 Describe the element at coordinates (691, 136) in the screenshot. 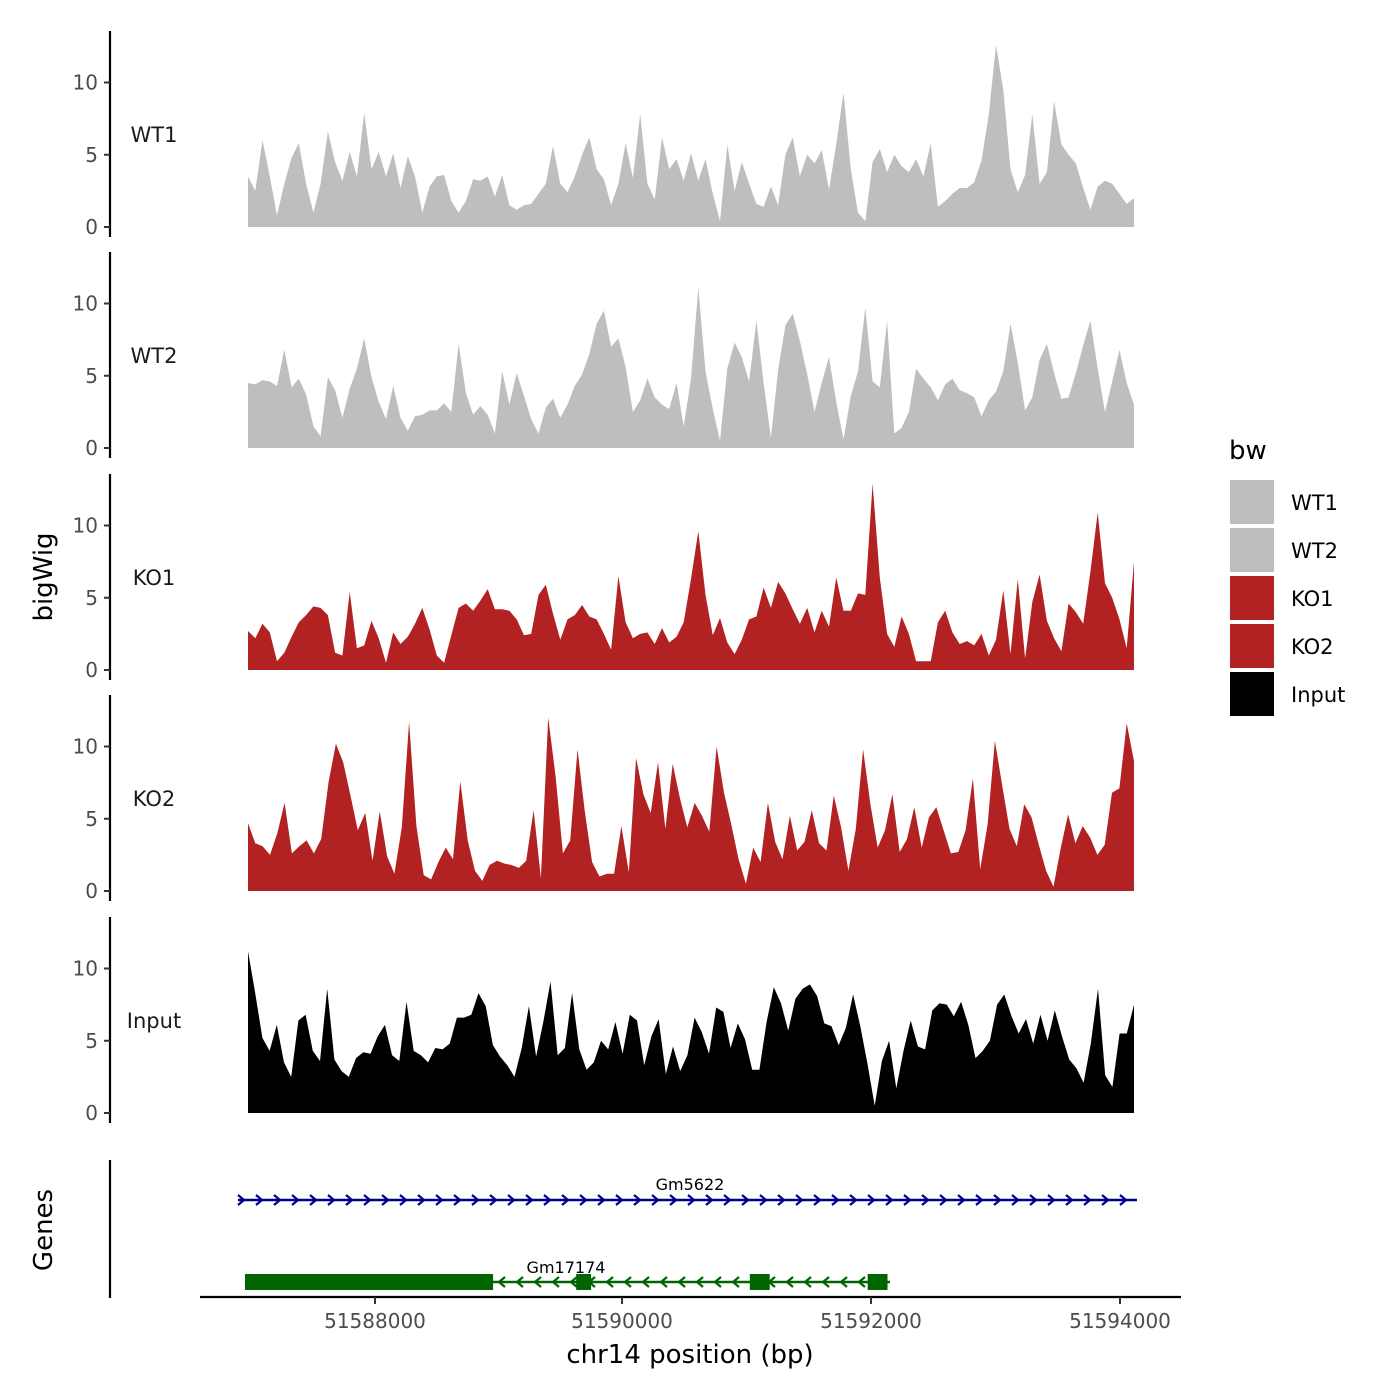

I see `coverage-area-wt1` at that location.